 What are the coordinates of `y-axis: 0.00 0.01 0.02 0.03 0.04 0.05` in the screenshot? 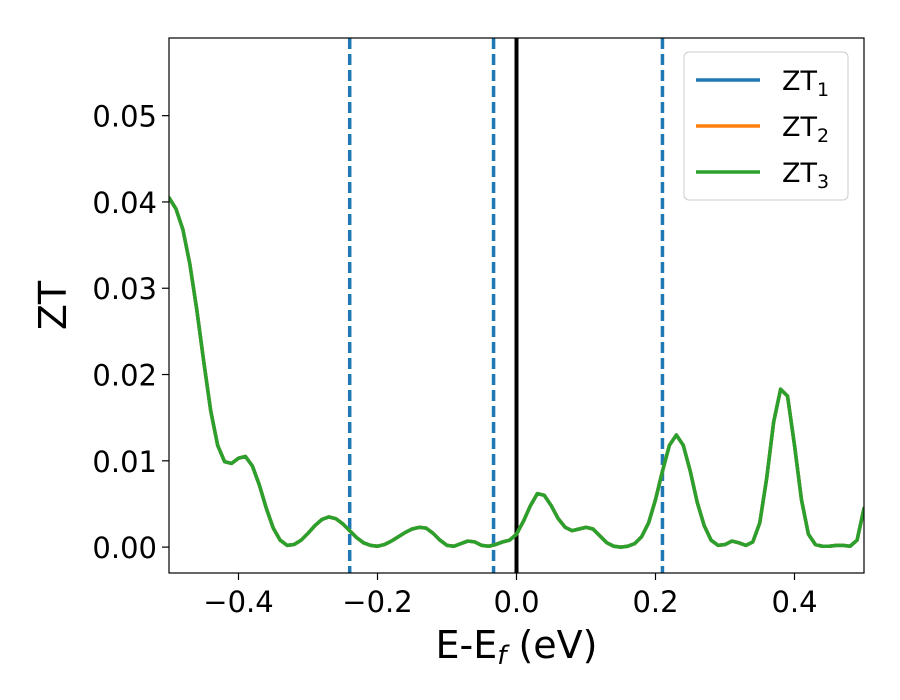 It's located at (130, 332).